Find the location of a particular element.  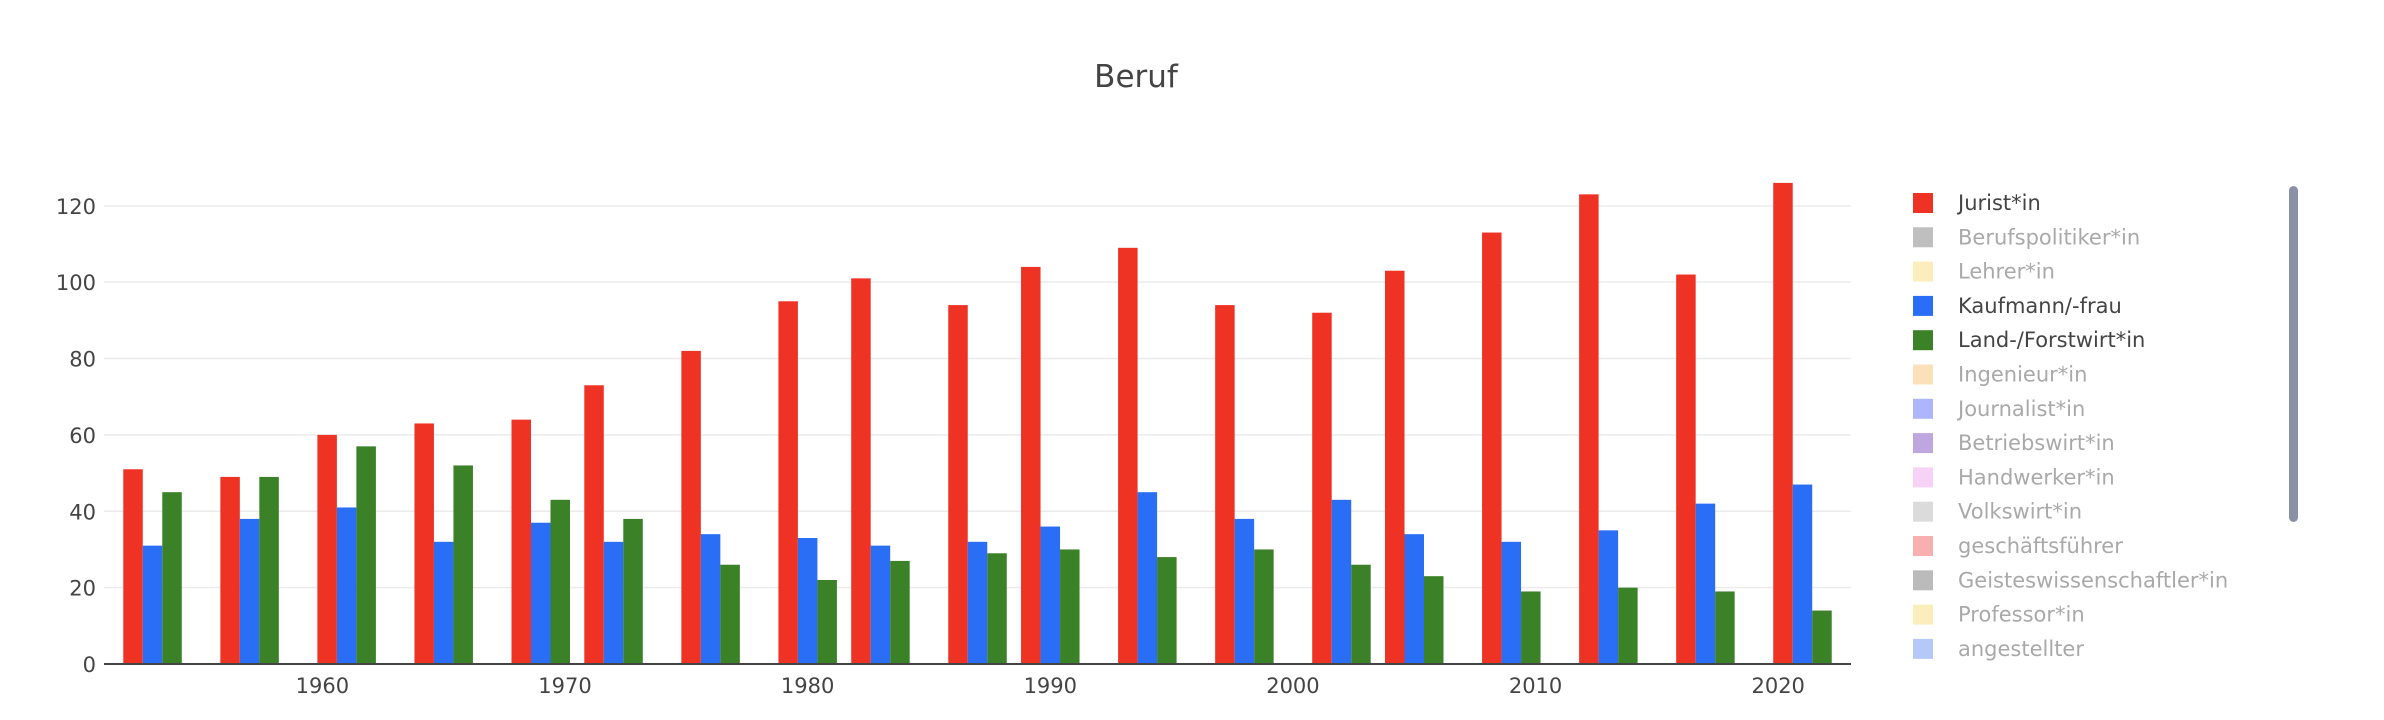

legend-label: Professor*in is located at coordinates (2021, 615).